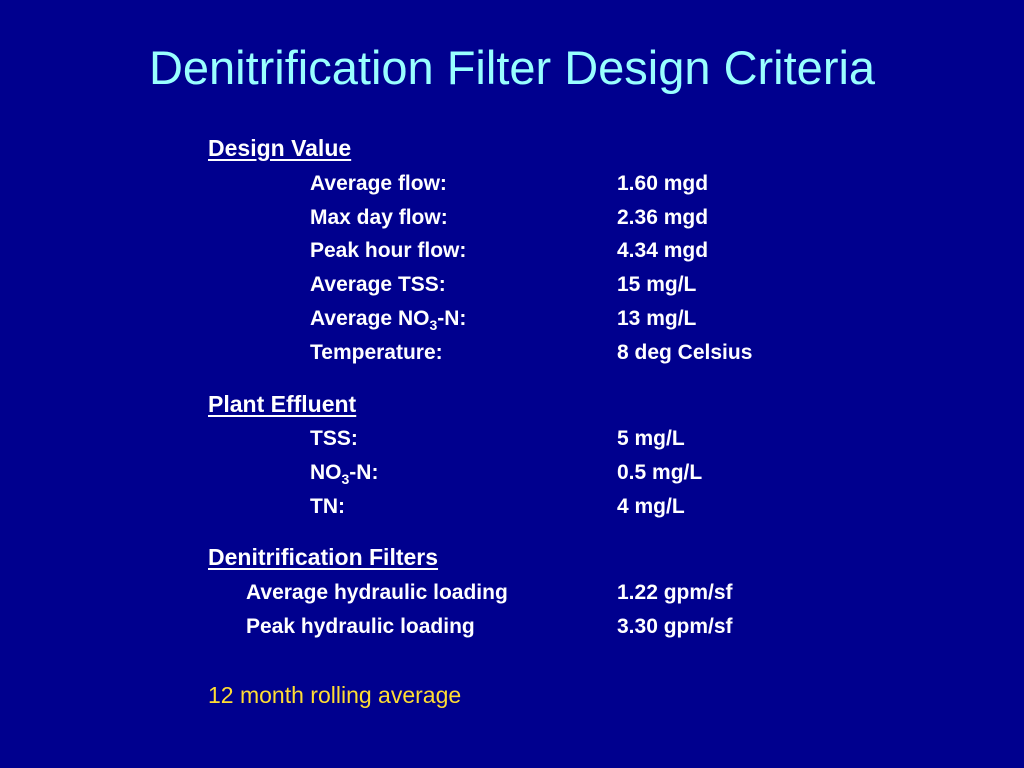 This screenshot has height=768, width=1024. What do you see at coordinates (335, 695) in the screenshot?
I see `footnote: 12 month rolling average` at bounding box center [335, 695].